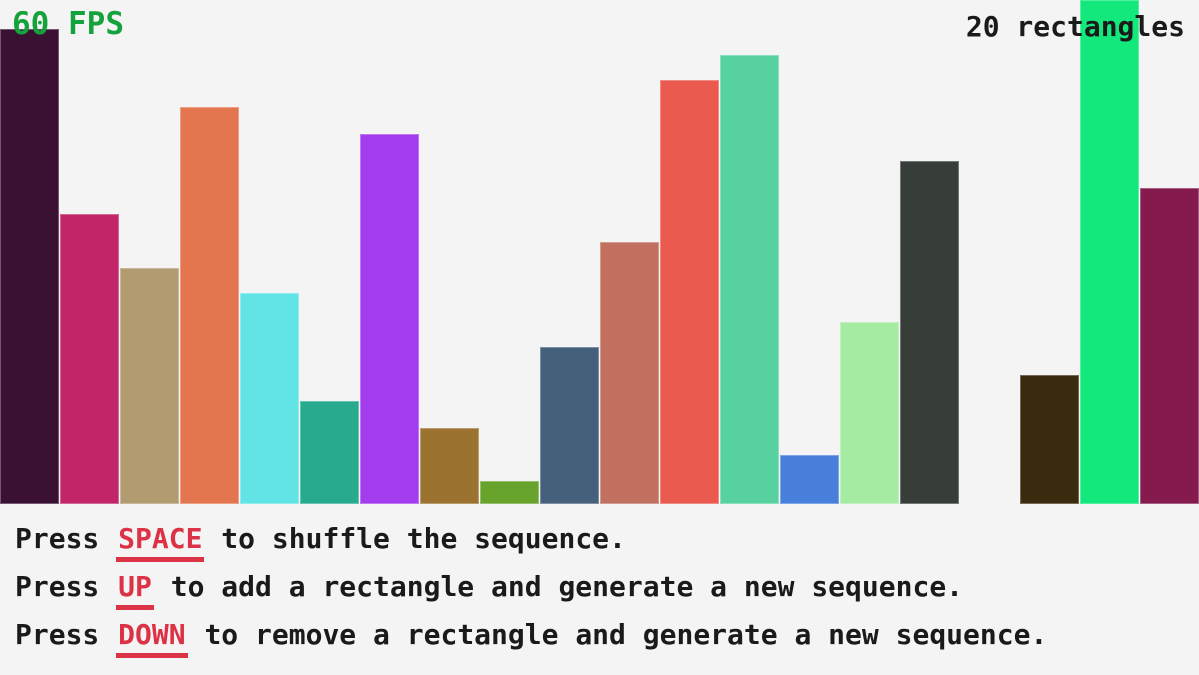 This screenshot has height=675, width=1199. I want to click on key-down-label: DOWN, so click(152, 638).